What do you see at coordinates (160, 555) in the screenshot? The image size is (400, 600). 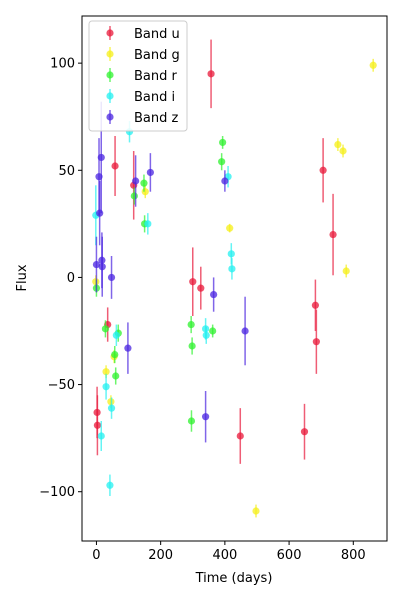 I see `x-tick-label: 200` at bounding box center [160, 555].